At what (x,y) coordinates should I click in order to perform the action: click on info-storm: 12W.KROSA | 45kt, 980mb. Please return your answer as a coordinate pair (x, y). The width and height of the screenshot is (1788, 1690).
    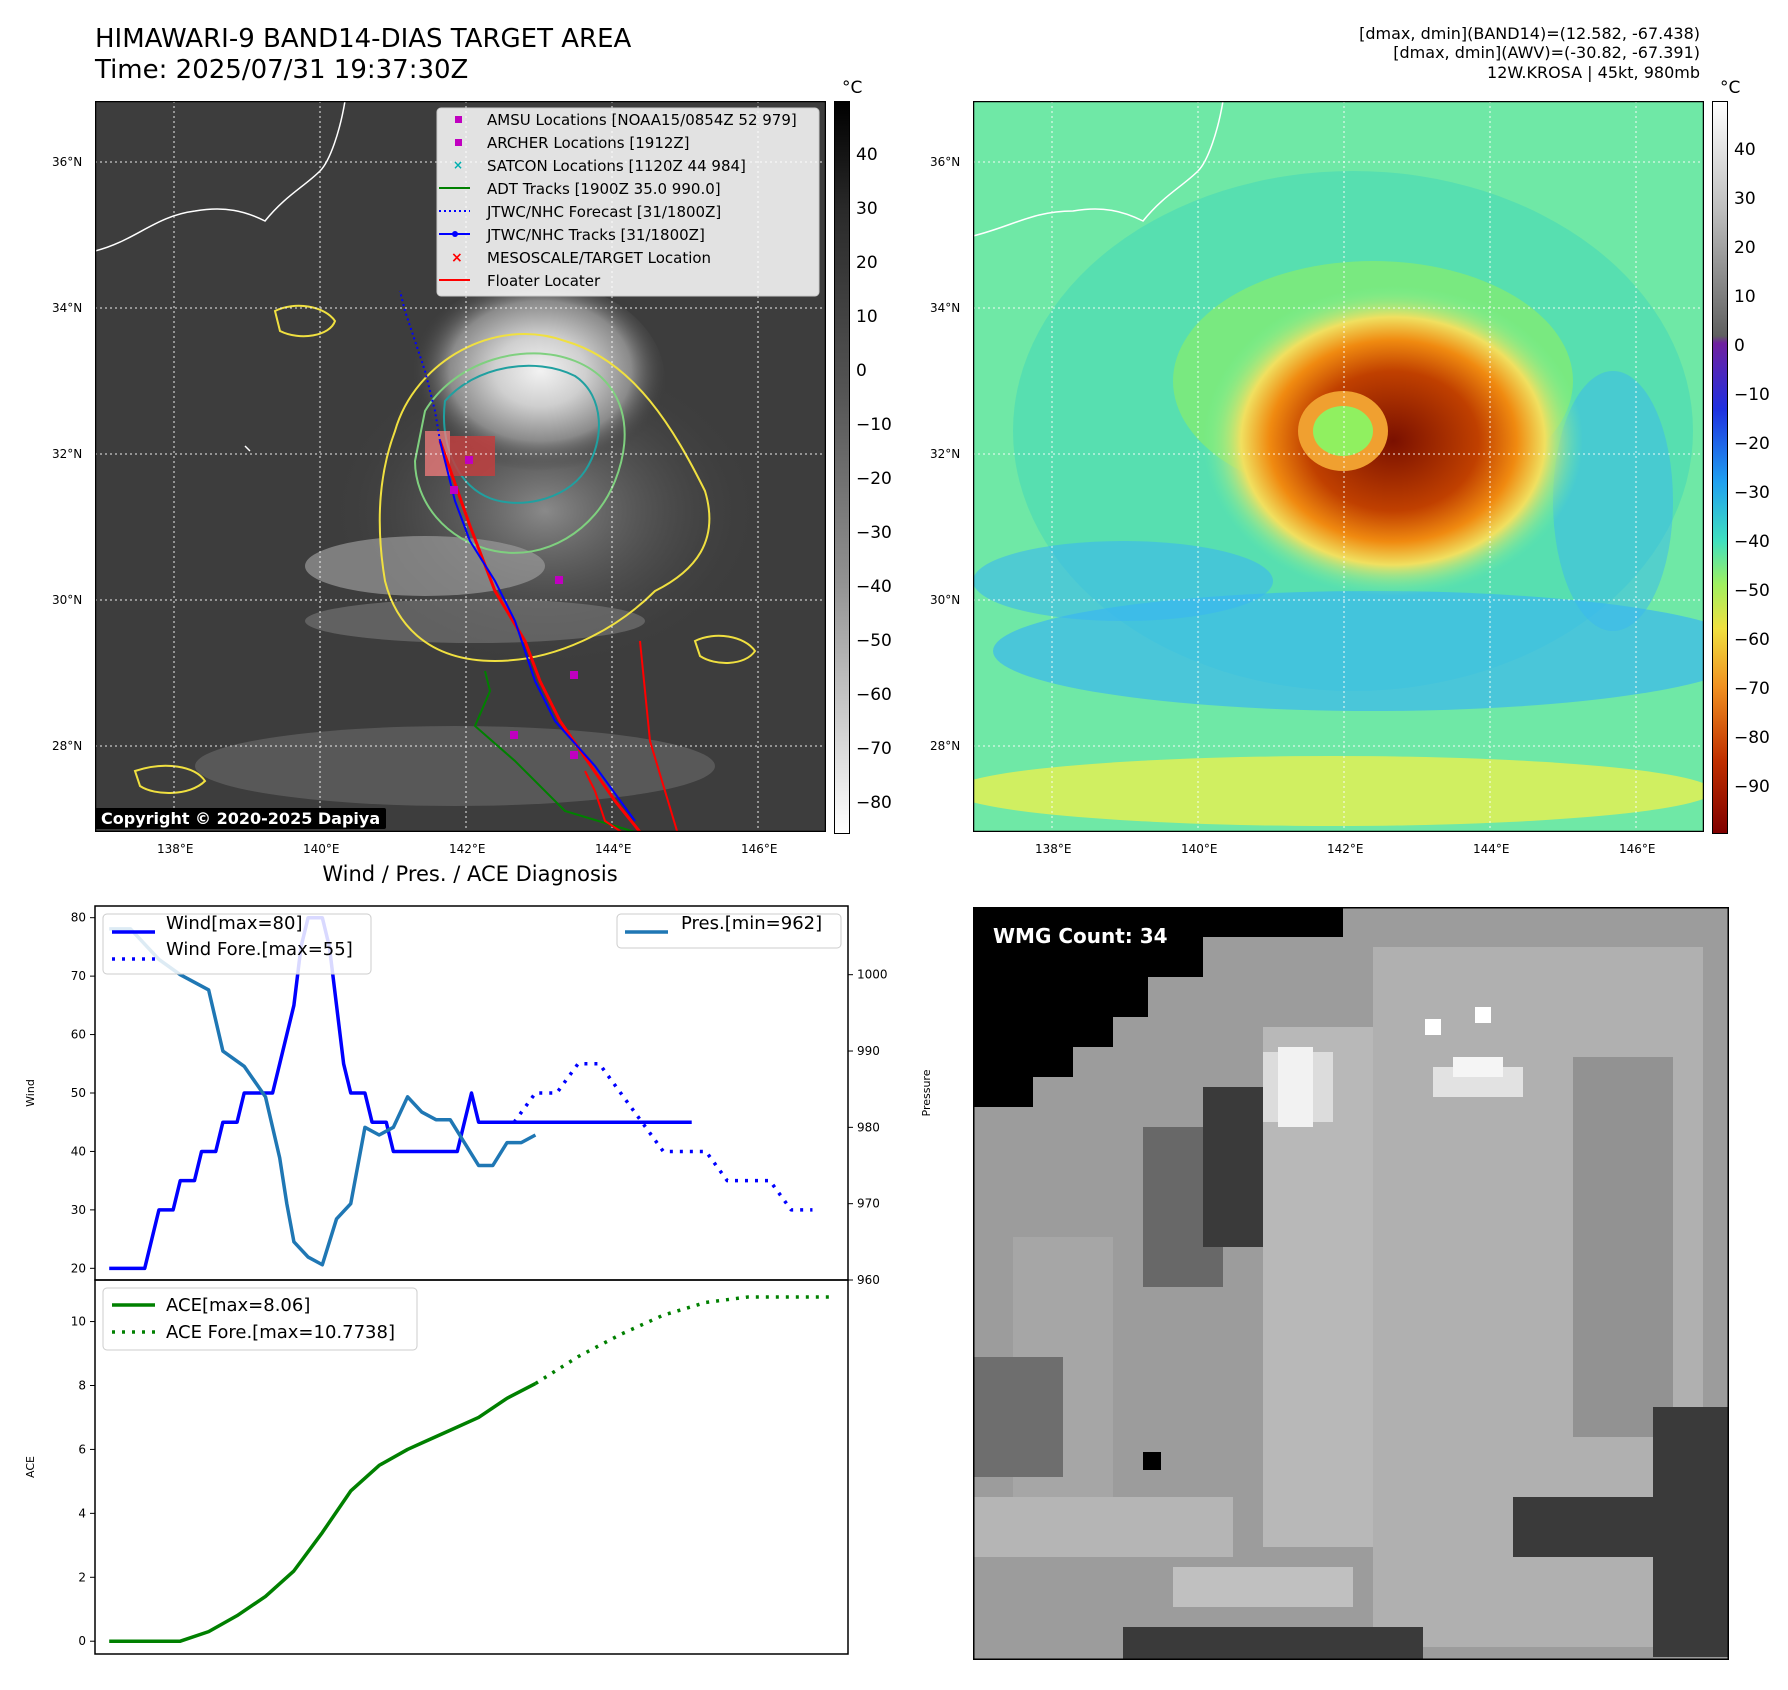
    Looking at the image, I should click on (1593, 72).